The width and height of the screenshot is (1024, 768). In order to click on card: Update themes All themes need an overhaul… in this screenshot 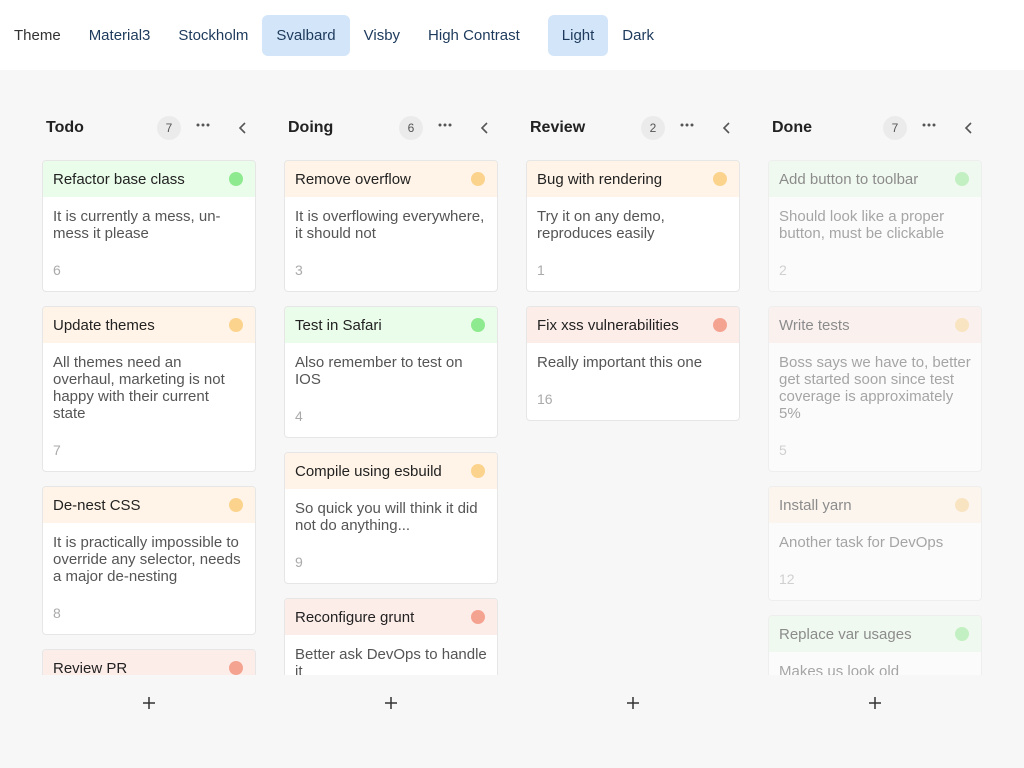, I will do `click(149, 389)`.